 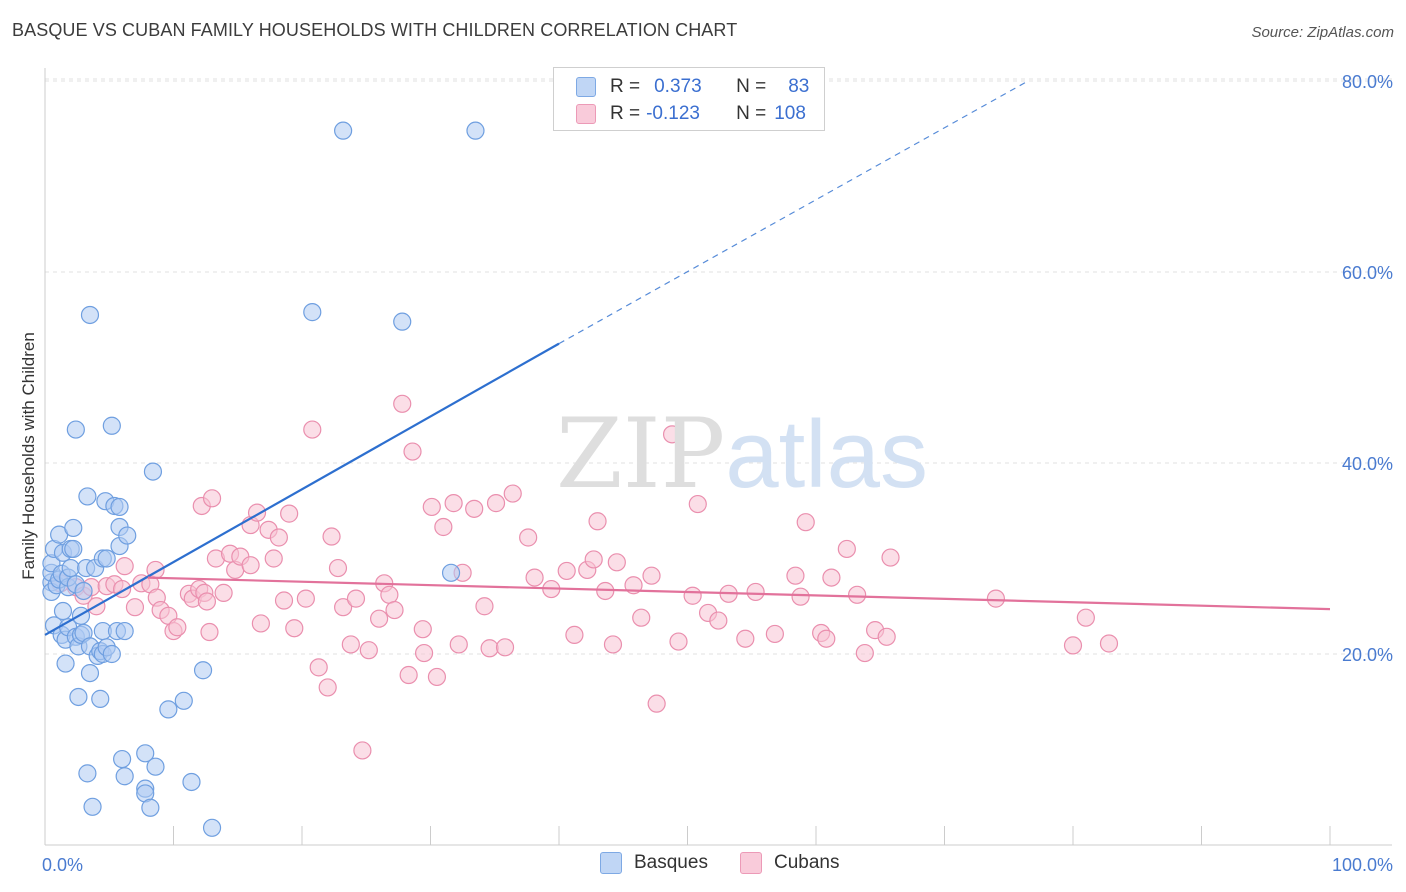 I want to click on legend-row-cubans: R = -0.123 N = 108, so click(x=691, y=114).